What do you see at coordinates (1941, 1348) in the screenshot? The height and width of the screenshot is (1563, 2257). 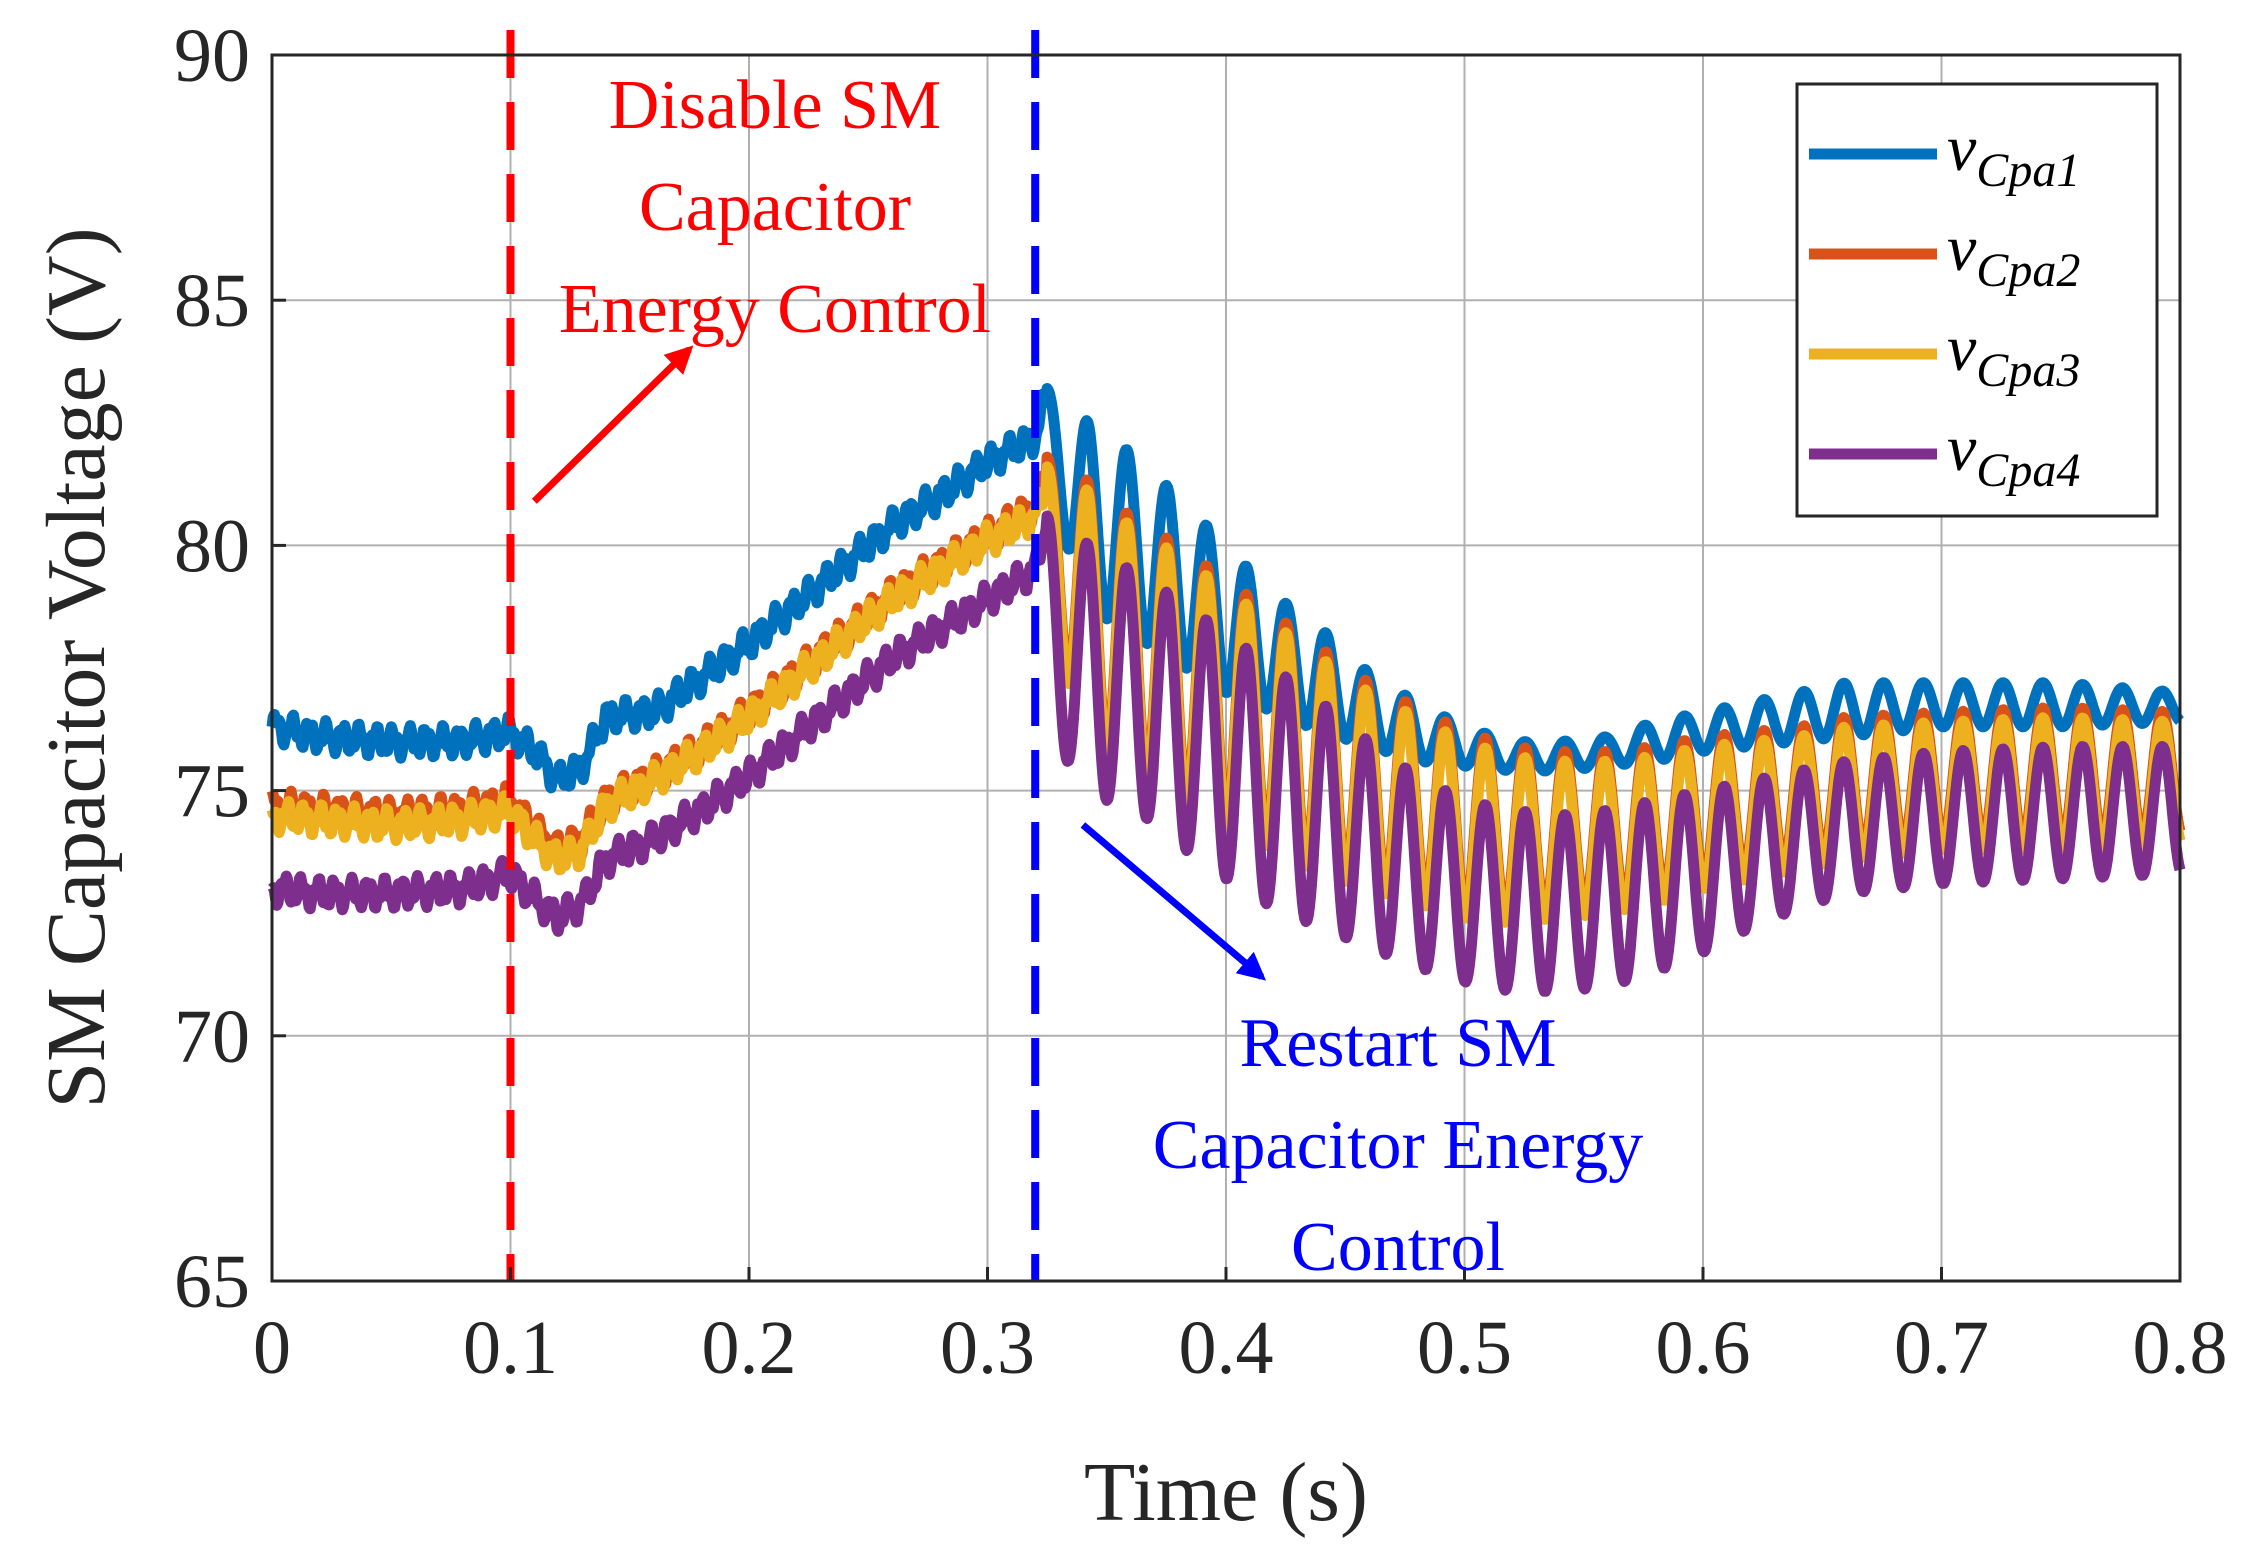 I see `x-tick-label: 0.7` at bounding box center [1941, 1348].